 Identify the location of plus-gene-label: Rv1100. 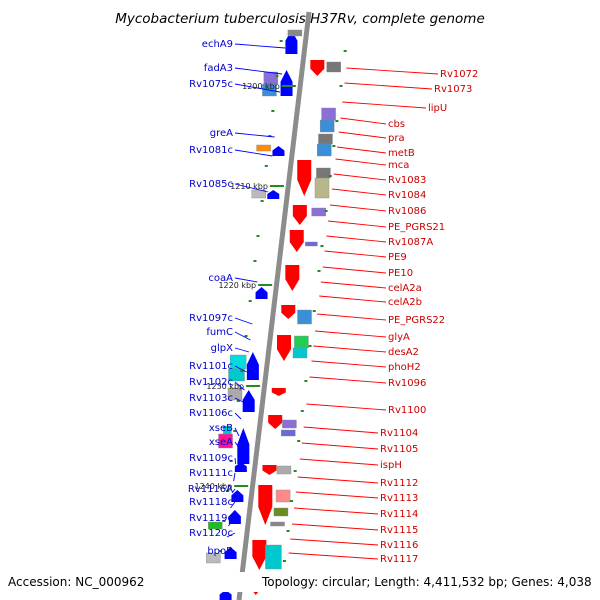
(407, 410).